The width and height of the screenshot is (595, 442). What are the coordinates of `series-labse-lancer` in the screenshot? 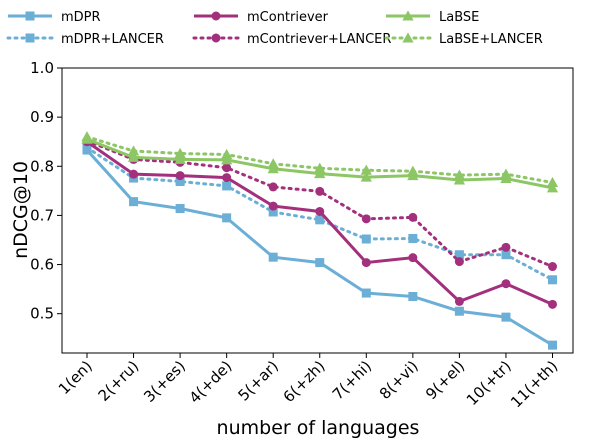 It's located at (320, 159).